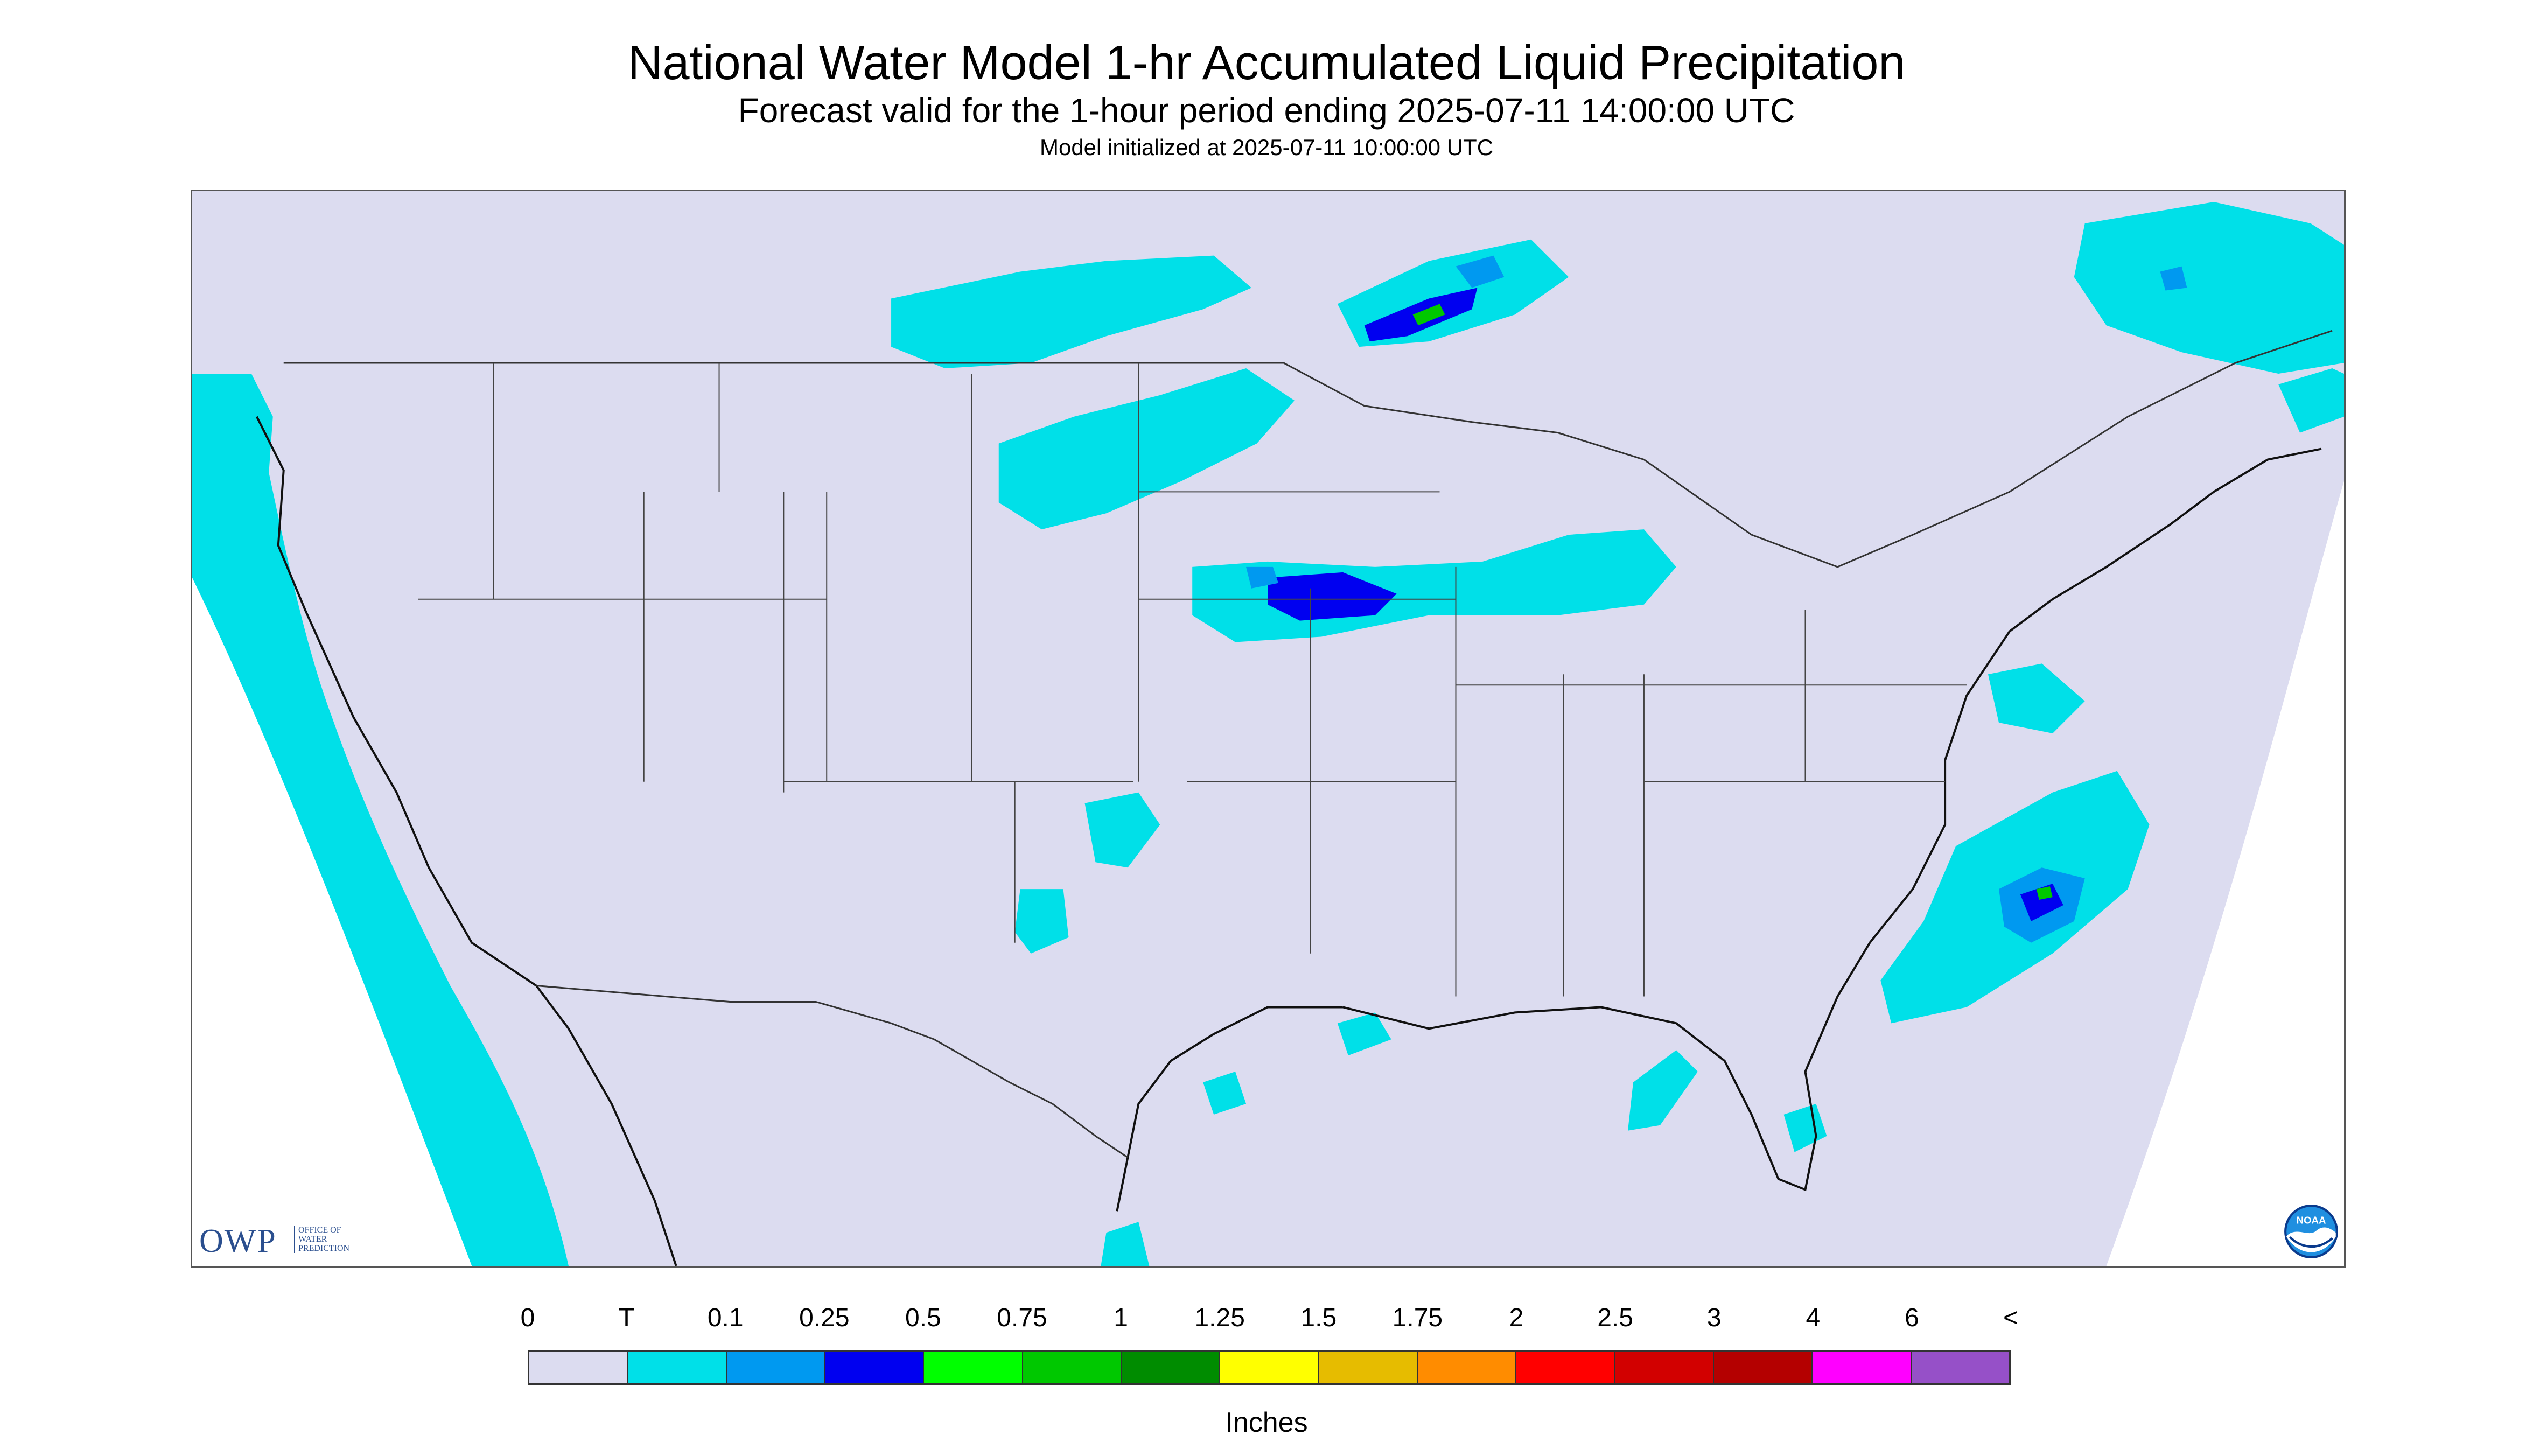 This screenshot has width=2533, height=1456. Describe the element at coordinates (288, 1241) in the screenshot. I see `owp-logo: OWP OFFICE OF WATER PREDICTION` at that location.